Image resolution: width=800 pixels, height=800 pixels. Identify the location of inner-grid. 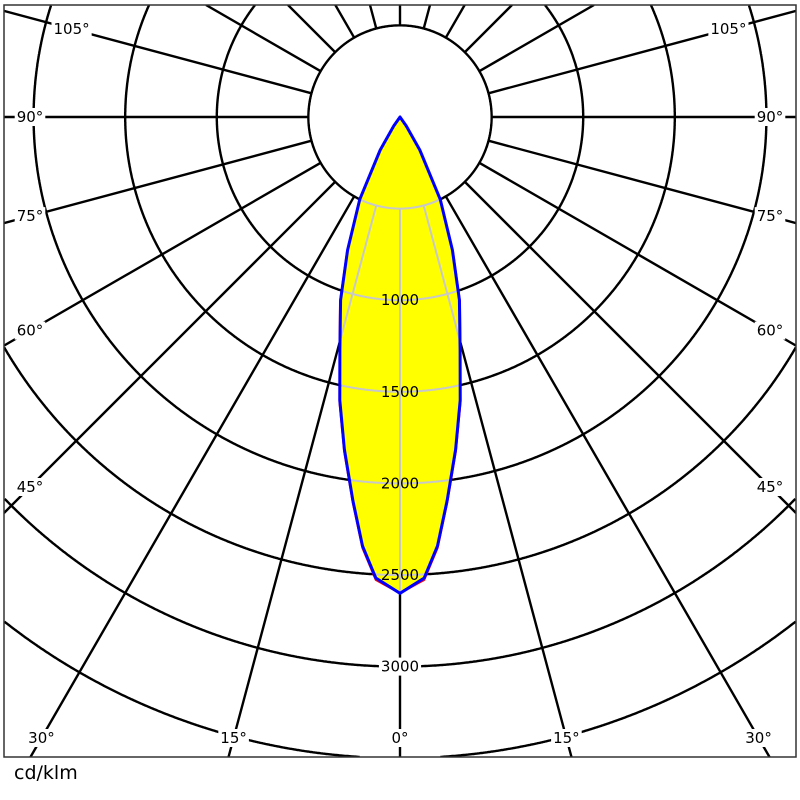
(400, 355).